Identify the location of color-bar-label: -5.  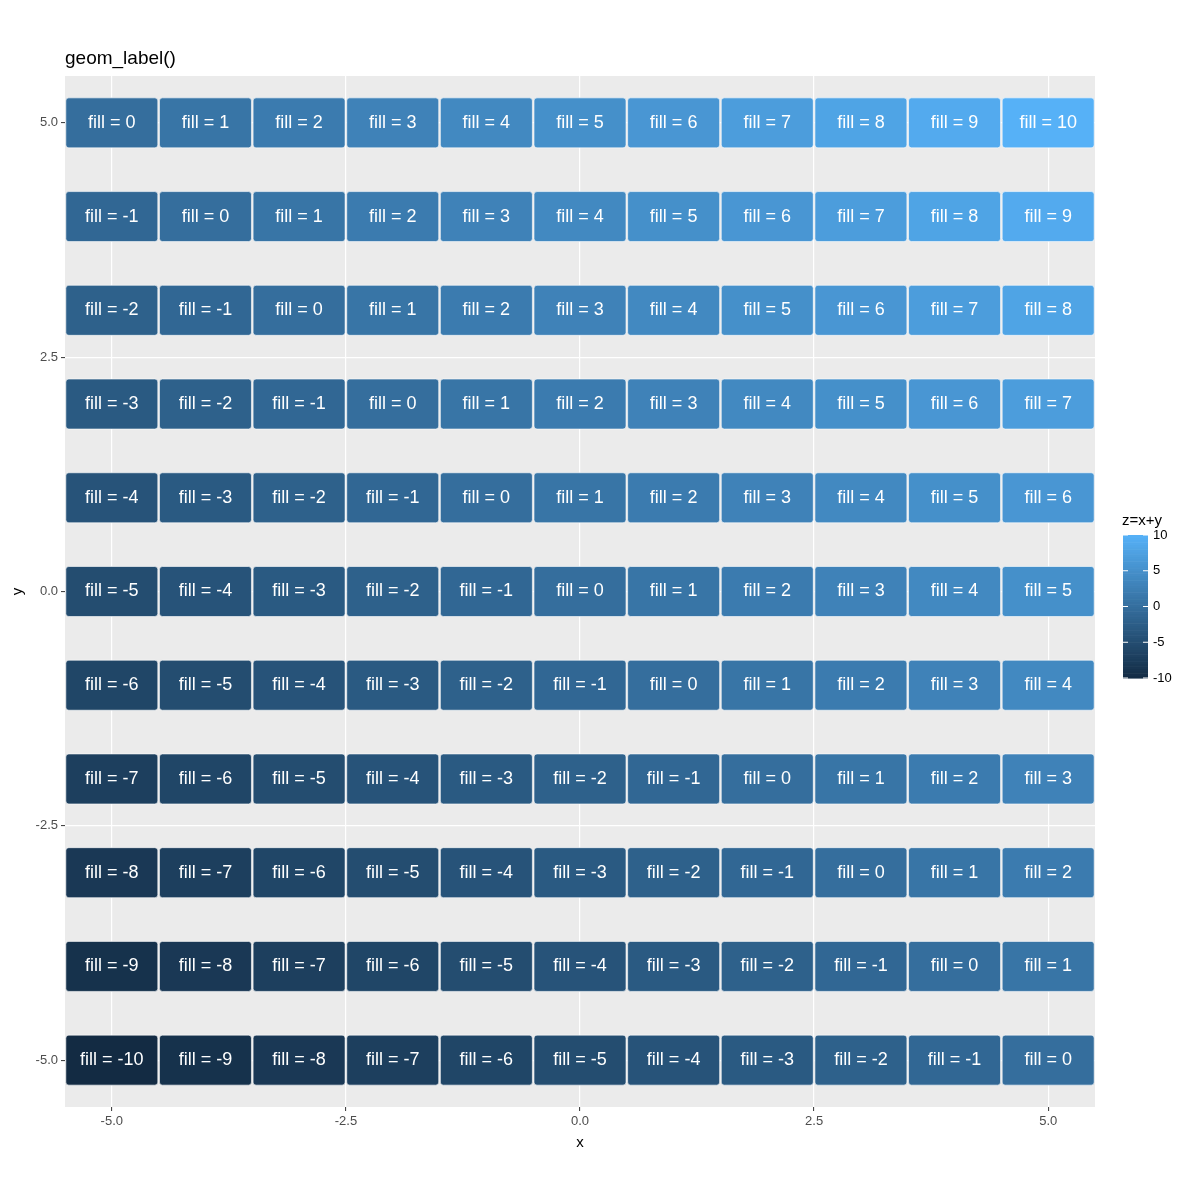
(1159, 641).